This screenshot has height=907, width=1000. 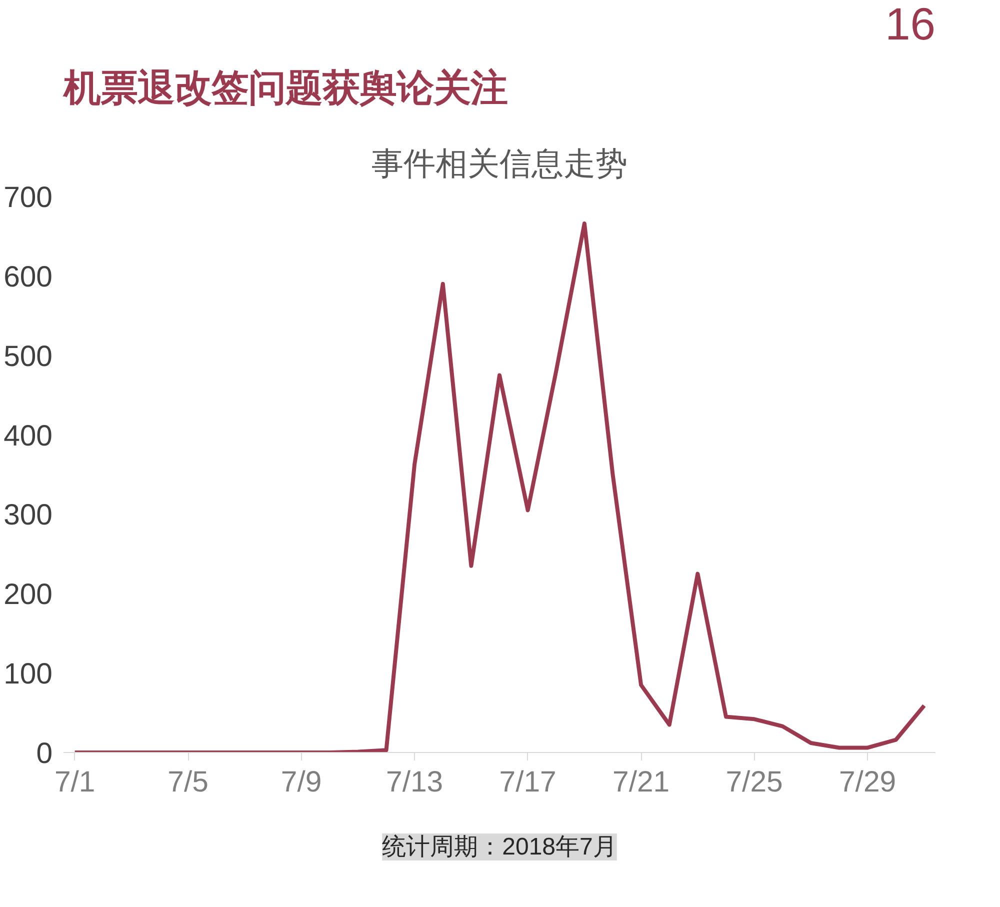 I want to click on x-tick-label: 7/29, so click(x=867, y=782).